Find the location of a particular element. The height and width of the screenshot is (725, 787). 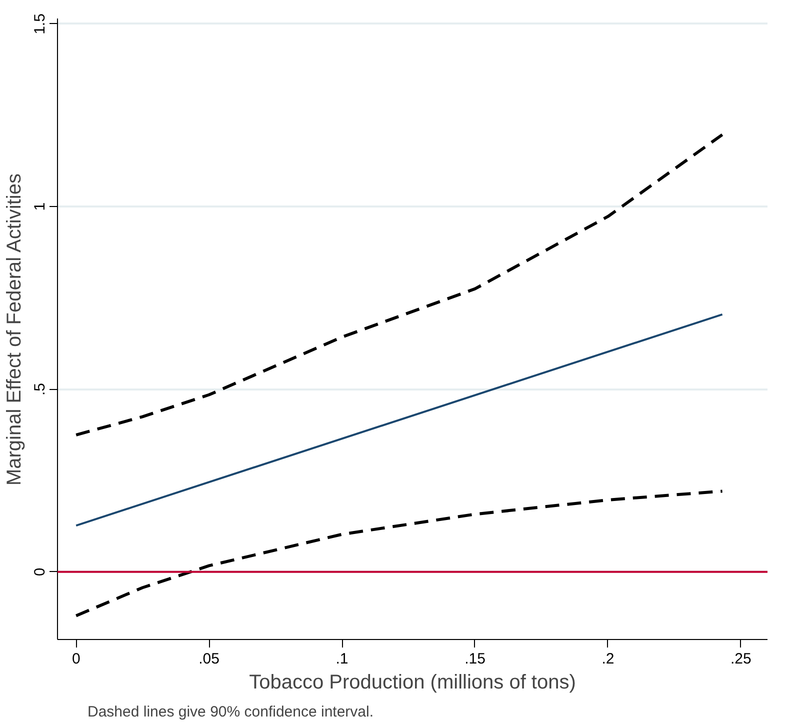

x-tick-label: .15 is located at coordinates (475, 659).